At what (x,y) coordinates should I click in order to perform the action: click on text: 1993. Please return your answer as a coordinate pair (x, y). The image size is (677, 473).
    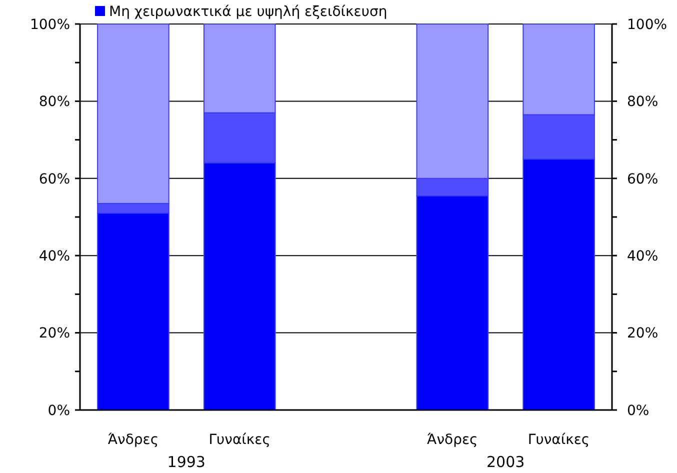
    Looking at the image, I should click on (186, 462).